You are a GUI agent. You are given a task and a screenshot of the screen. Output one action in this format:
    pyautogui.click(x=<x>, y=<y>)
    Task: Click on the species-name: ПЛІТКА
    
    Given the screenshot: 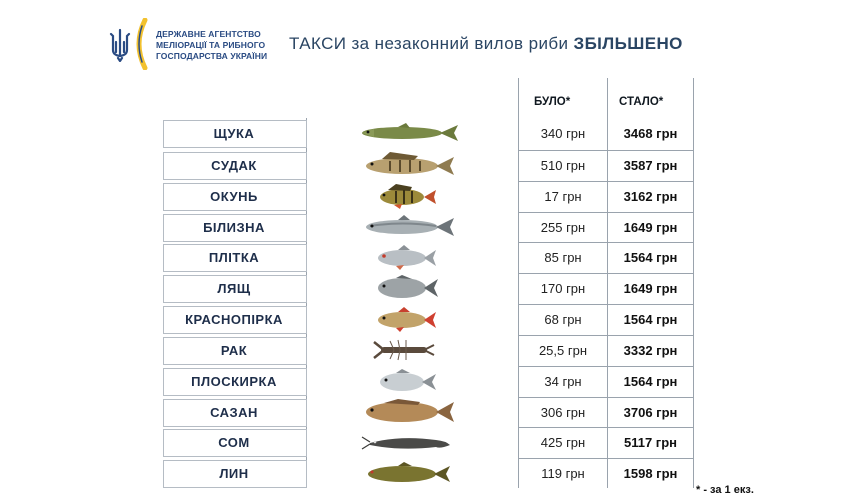 What is the action you would take?
    pyautogui.click(x=234, y=257)
    